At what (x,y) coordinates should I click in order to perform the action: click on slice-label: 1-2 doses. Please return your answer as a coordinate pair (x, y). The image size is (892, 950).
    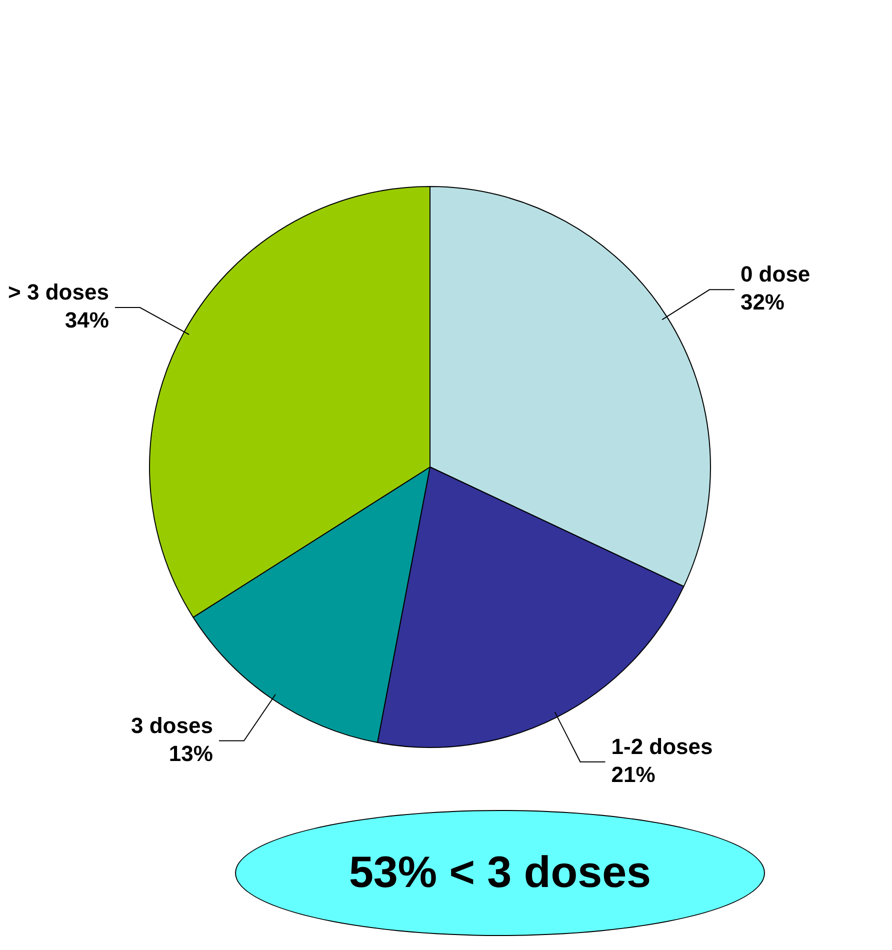
    Looking at the image, I should click on (662, 746).